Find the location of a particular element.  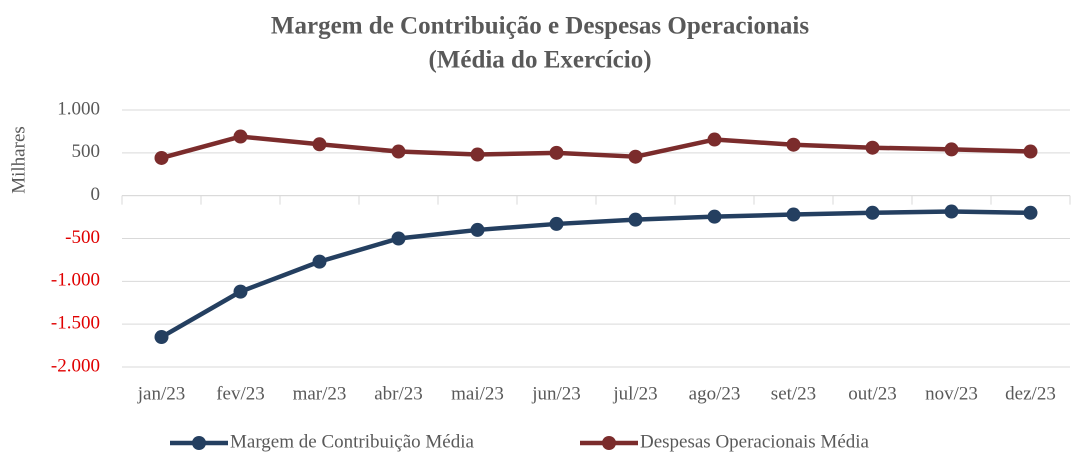

legend-label: Despesas Operacionais Média is located at coordinates (755, 441).